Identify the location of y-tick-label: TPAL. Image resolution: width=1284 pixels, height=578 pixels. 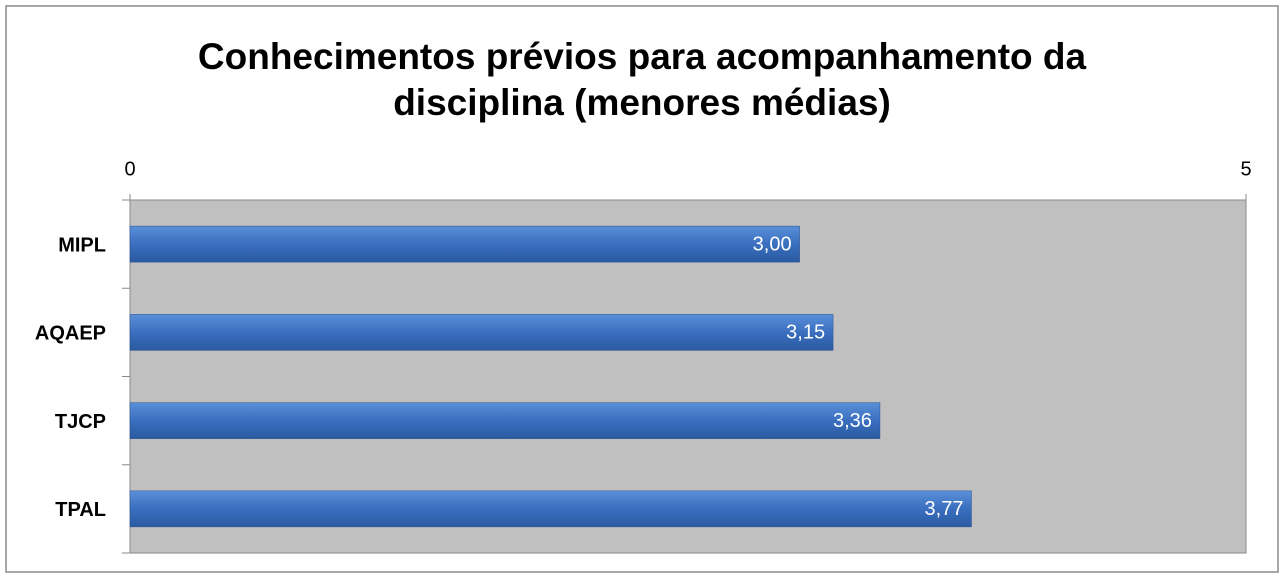
(80, 510).